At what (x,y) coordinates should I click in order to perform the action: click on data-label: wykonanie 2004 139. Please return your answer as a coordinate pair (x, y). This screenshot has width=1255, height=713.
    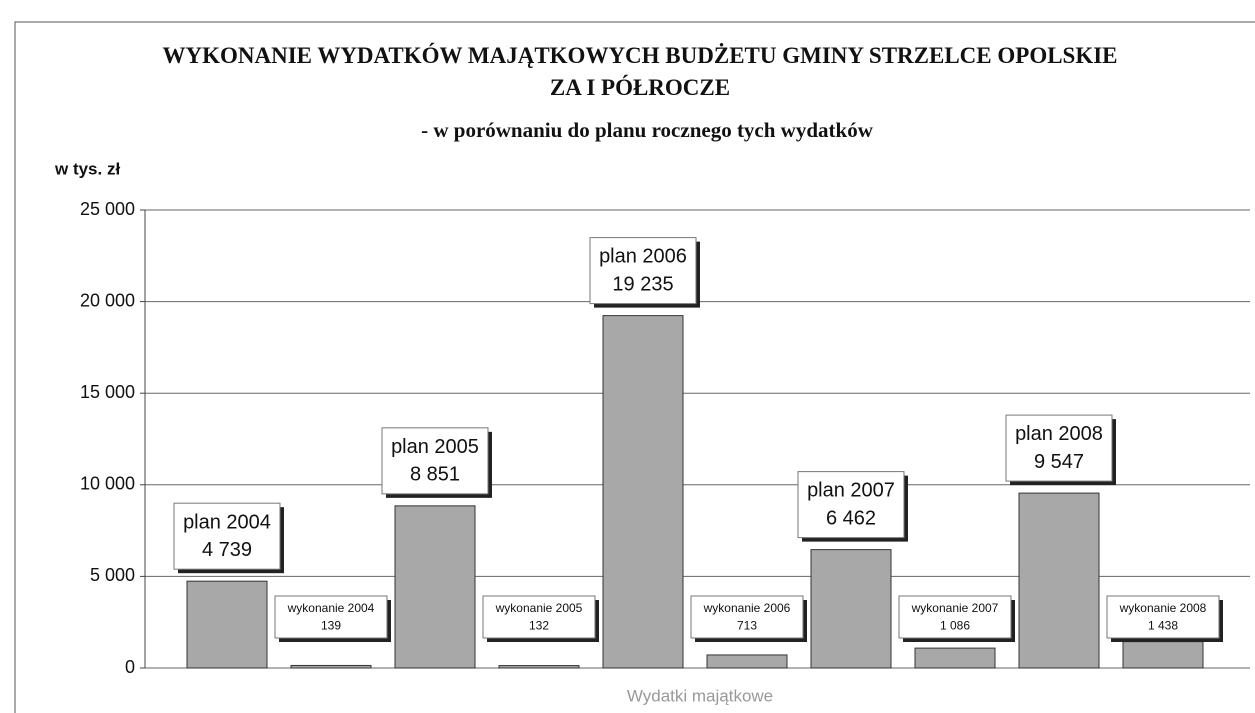
    Looking at the image, I should click on (332, 618).